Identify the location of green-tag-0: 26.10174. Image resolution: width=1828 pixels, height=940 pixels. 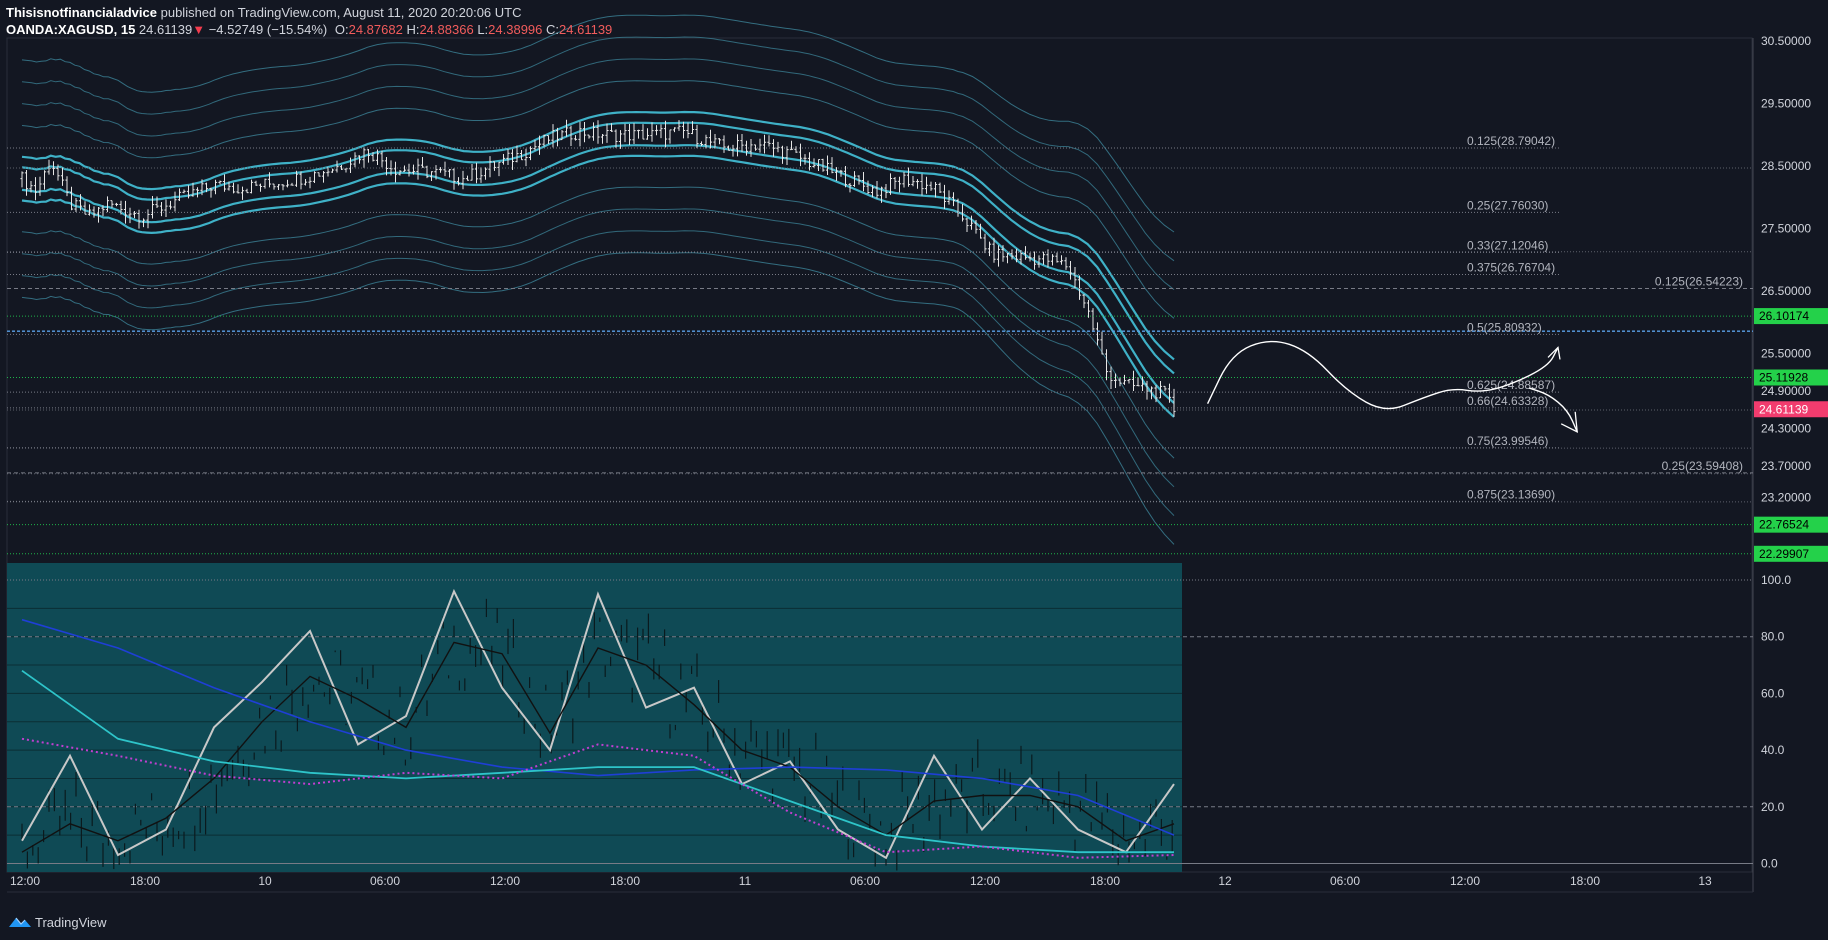
(1791, 316).